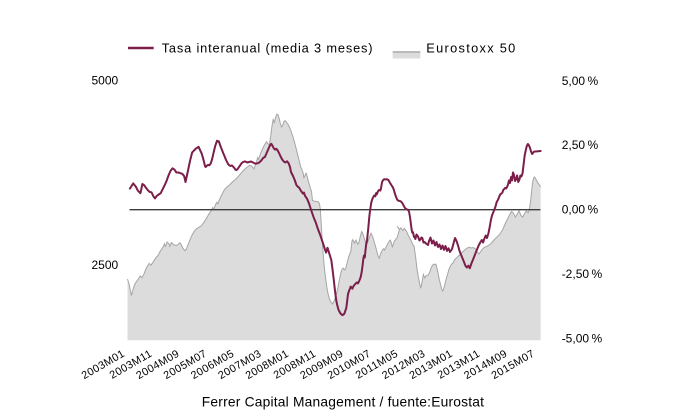 This screenshot has height=420, width=680. Describe the element at coordinates (104, 265) in the screenshot. I see `svg-text: 2500` at that location.